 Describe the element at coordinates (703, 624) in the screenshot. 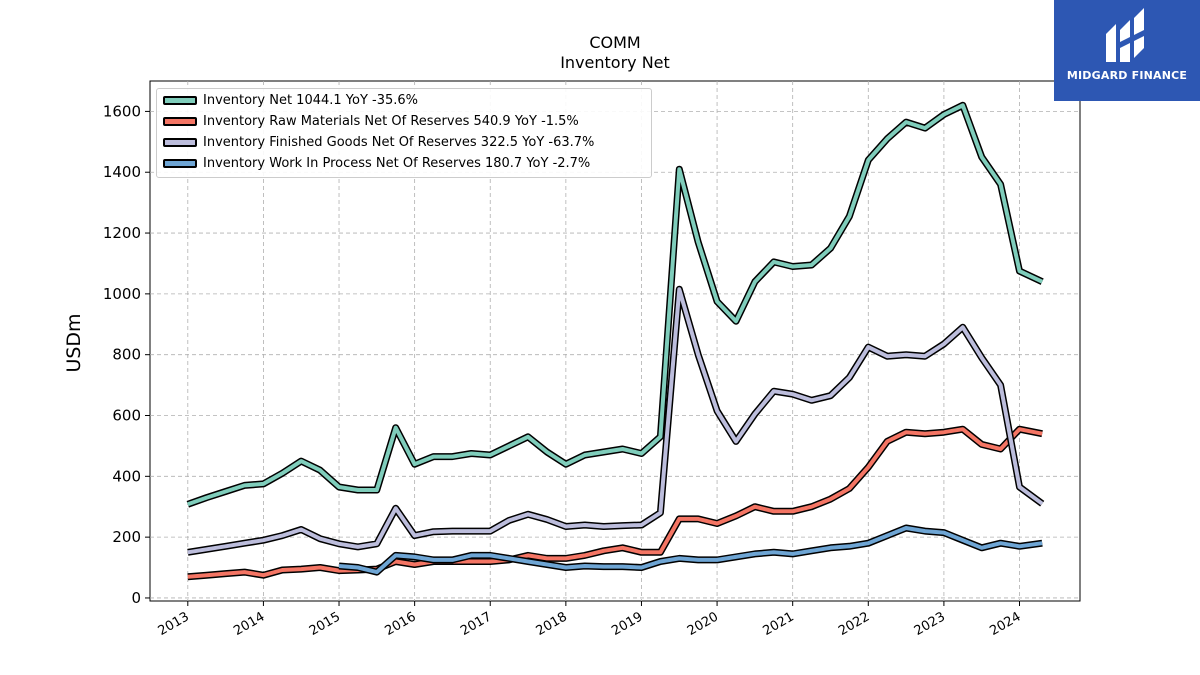

I see `x-tick-label: 2020` at that location.